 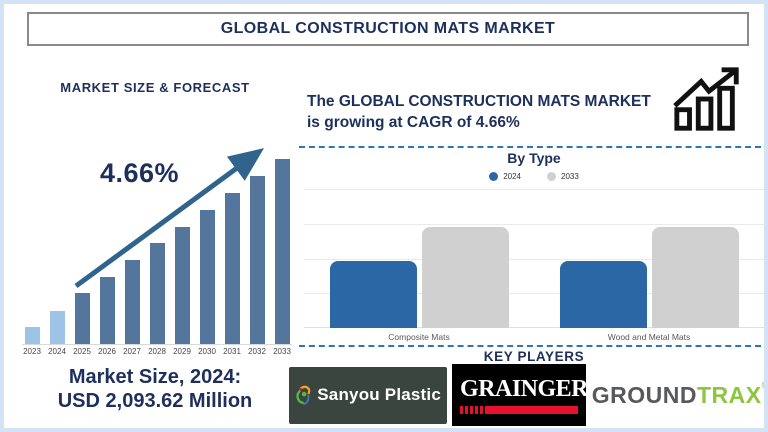 What do you see at coordinates (155, 87) in the screenshot?
I see `left-panel-heading: MARKET SIZE & FORECAST` at bounding box center [155, 87].